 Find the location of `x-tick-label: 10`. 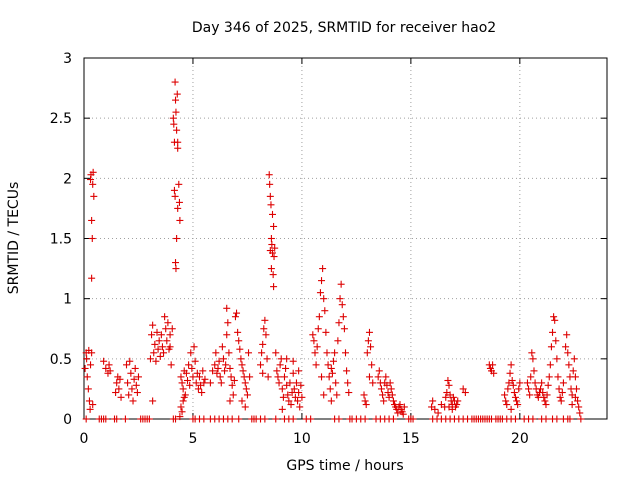

x-tick-label: 10 is located at coordinates (302, 439).